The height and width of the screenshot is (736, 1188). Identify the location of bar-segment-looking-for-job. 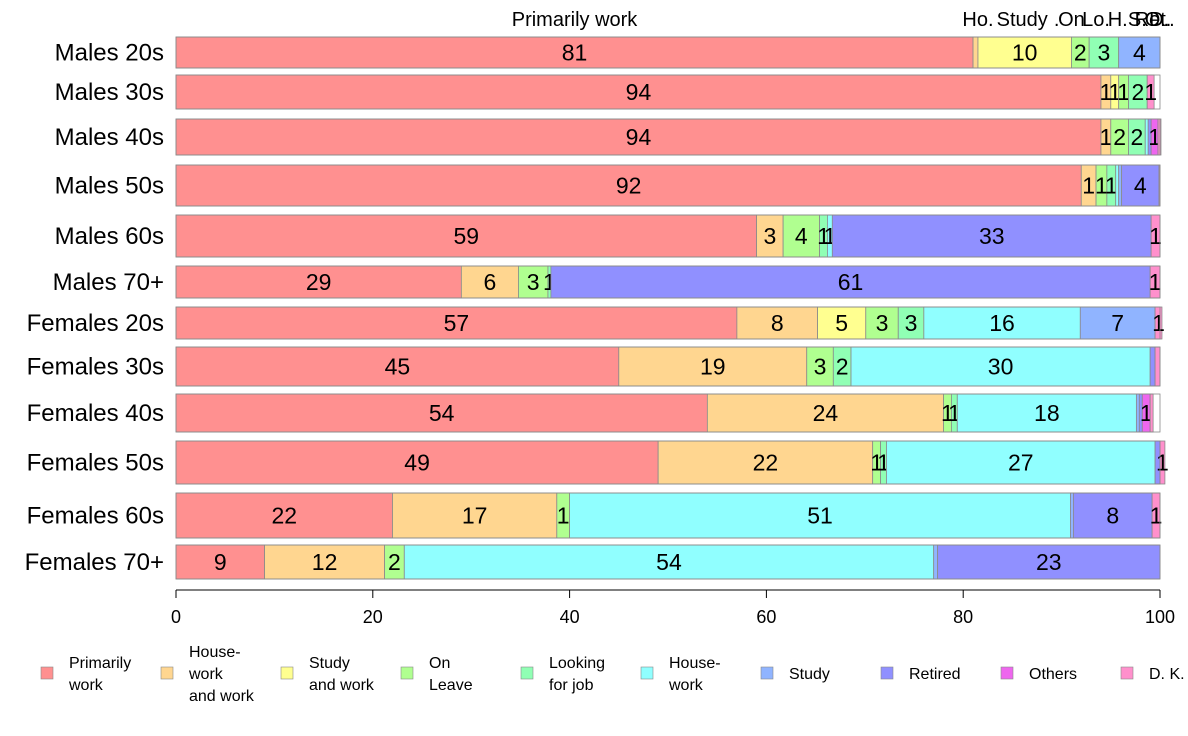
(1104, 52).